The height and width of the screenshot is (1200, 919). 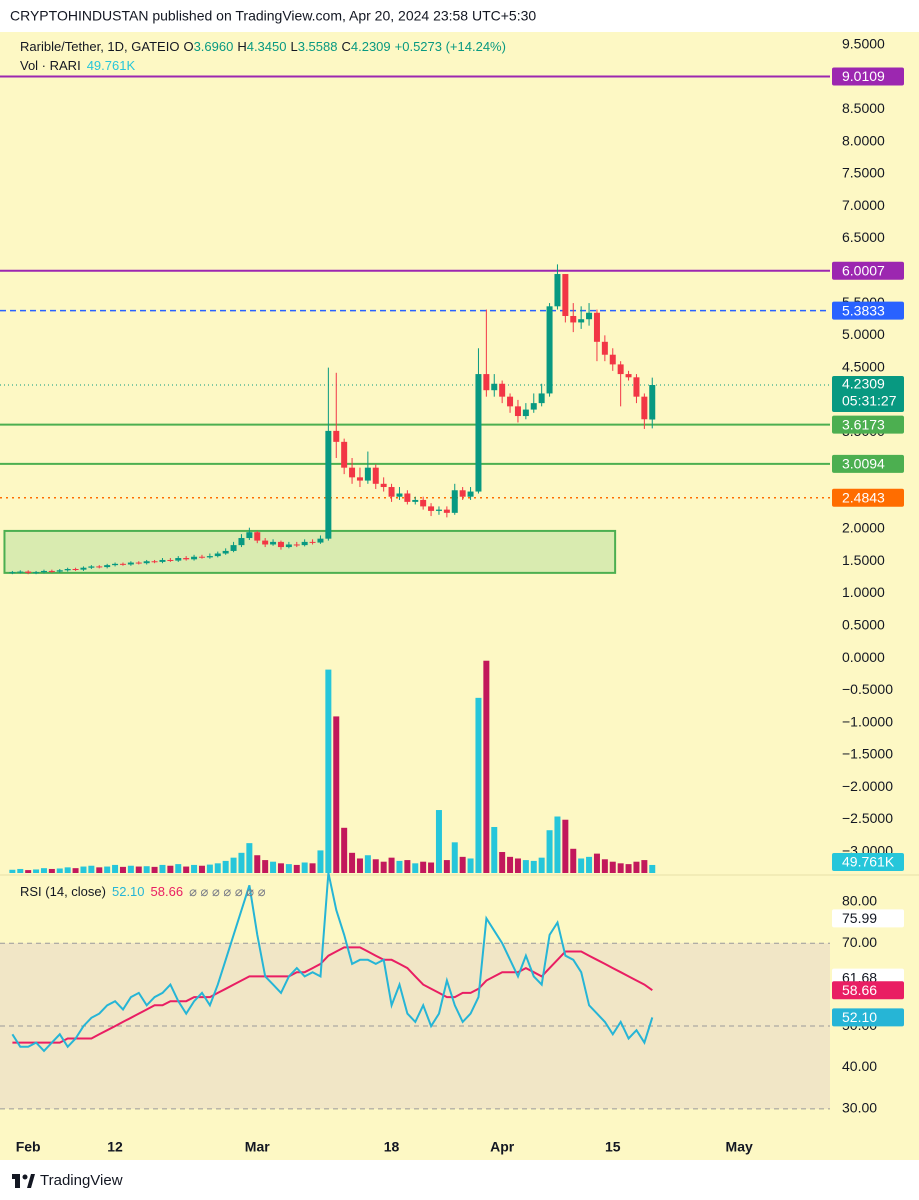 I want to click on y-tick-label: 1.0000, so click(x=863, y=592).